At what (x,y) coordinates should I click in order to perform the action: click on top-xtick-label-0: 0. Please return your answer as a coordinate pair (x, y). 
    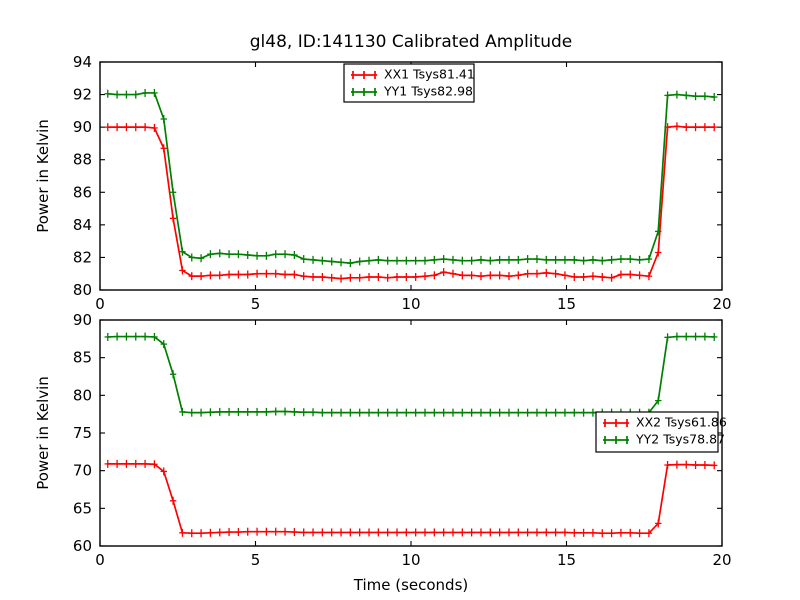
    Looking at the image, I should click on (100, 304).